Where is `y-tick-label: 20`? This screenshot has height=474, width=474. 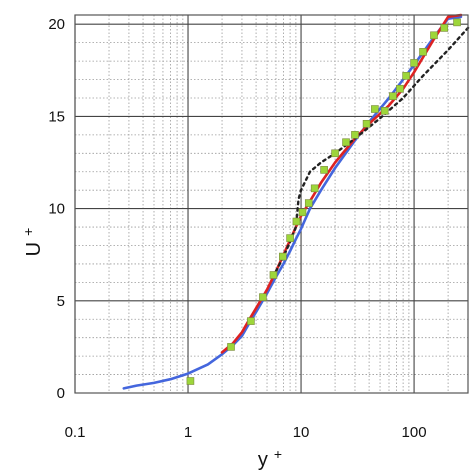
y-tick-label: 20 is located at coordinates (56, 24).